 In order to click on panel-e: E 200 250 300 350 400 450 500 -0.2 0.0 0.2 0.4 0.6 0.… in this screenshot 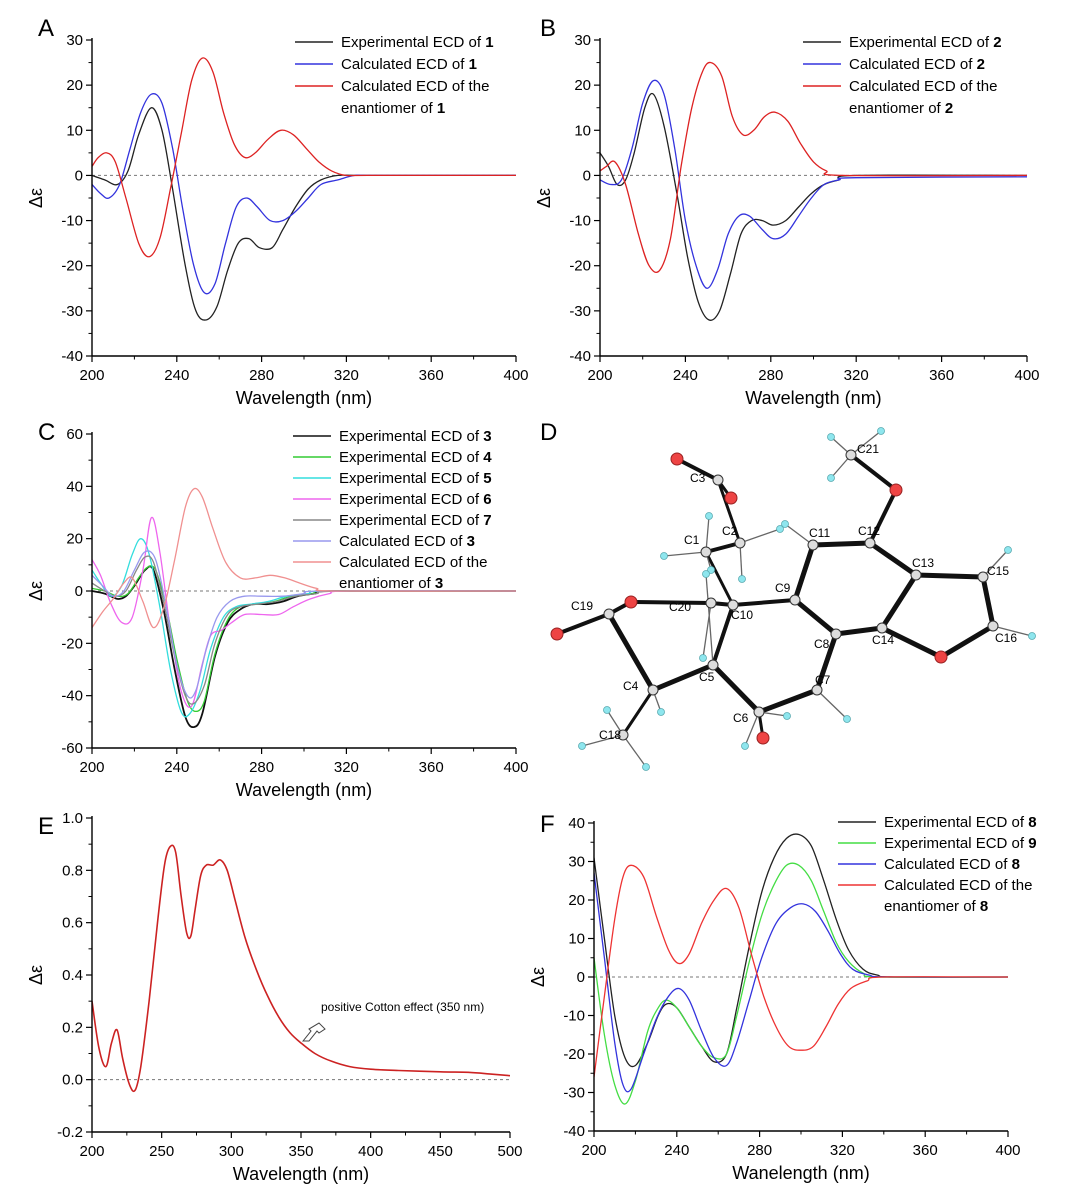, I will do `click(274, 997)`.